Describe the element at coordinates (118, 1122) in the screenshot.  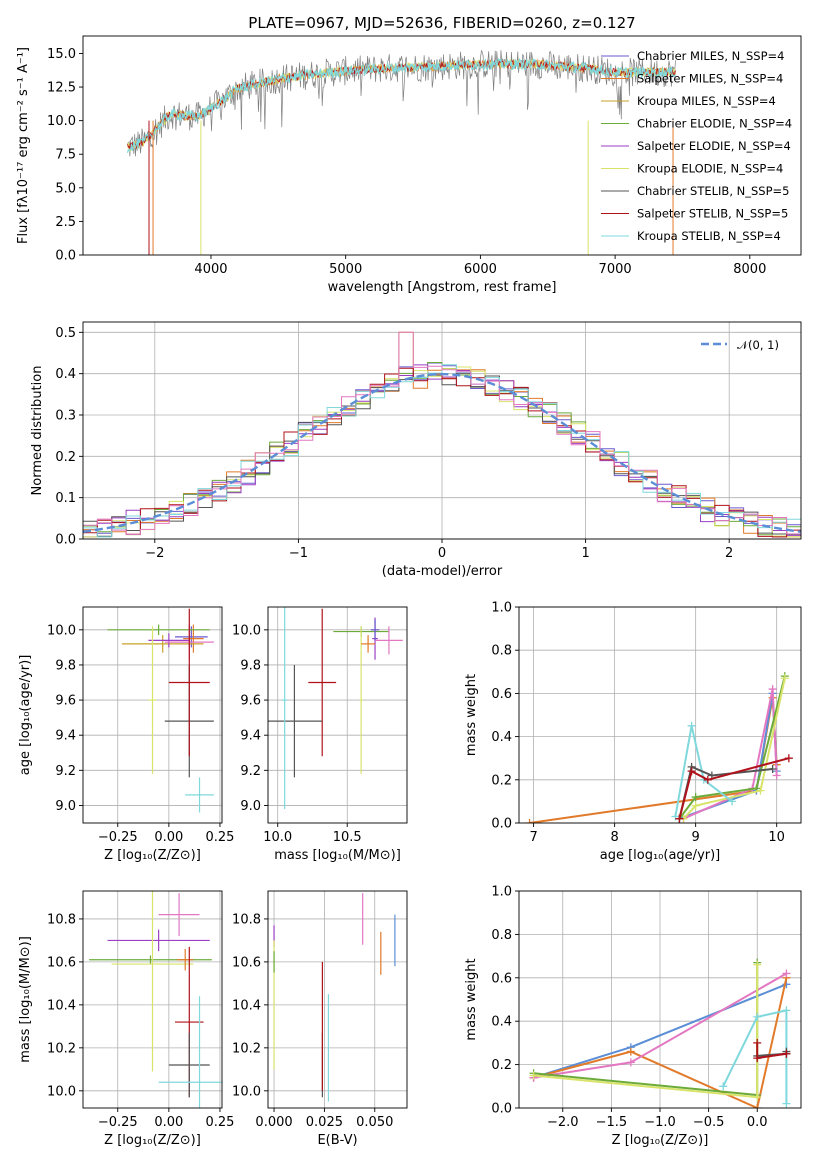
I see `x-tick-label: −0.25` at that location.